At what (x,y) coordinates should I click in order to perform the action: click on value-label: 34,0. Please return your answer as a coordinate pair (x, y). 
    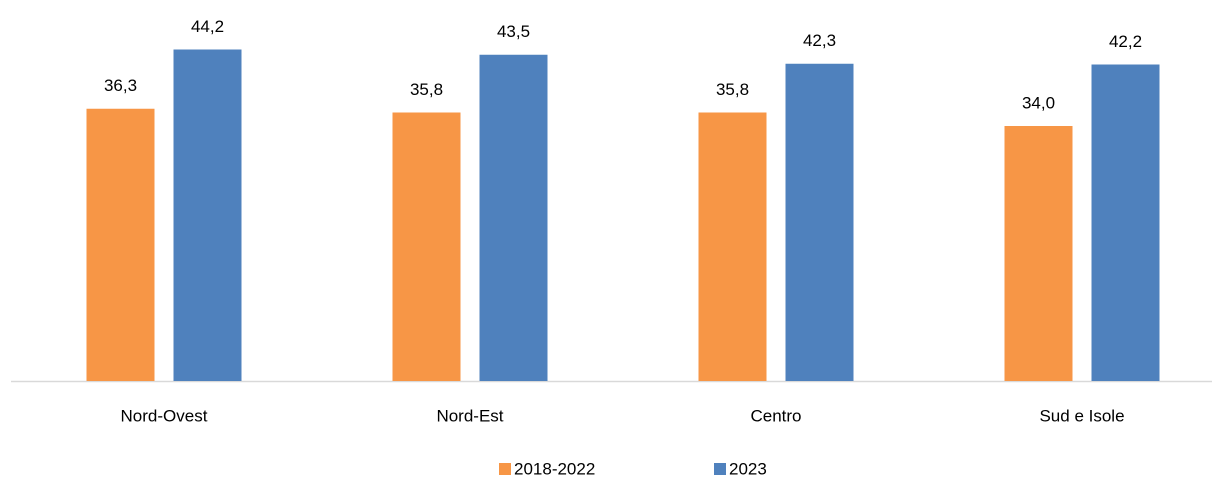
    Looking at the image, I should click on (1038, 102).